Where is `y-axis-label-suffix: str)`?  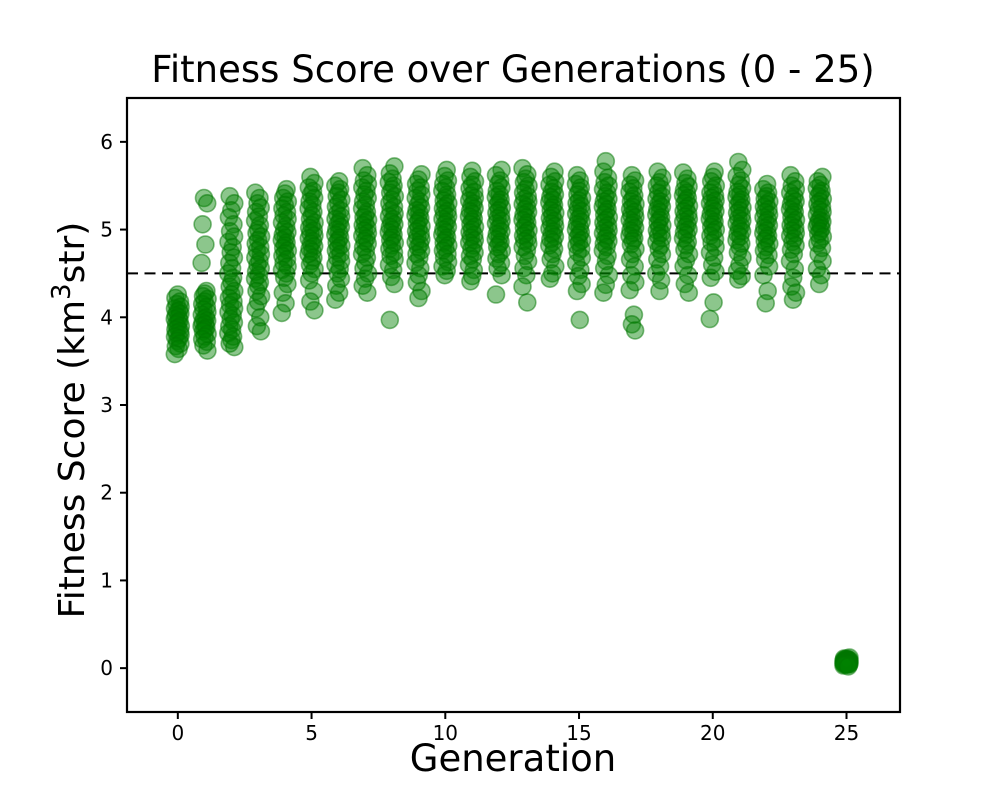
y-axis-label-suffix: str) is located at coordinates (72, 253).